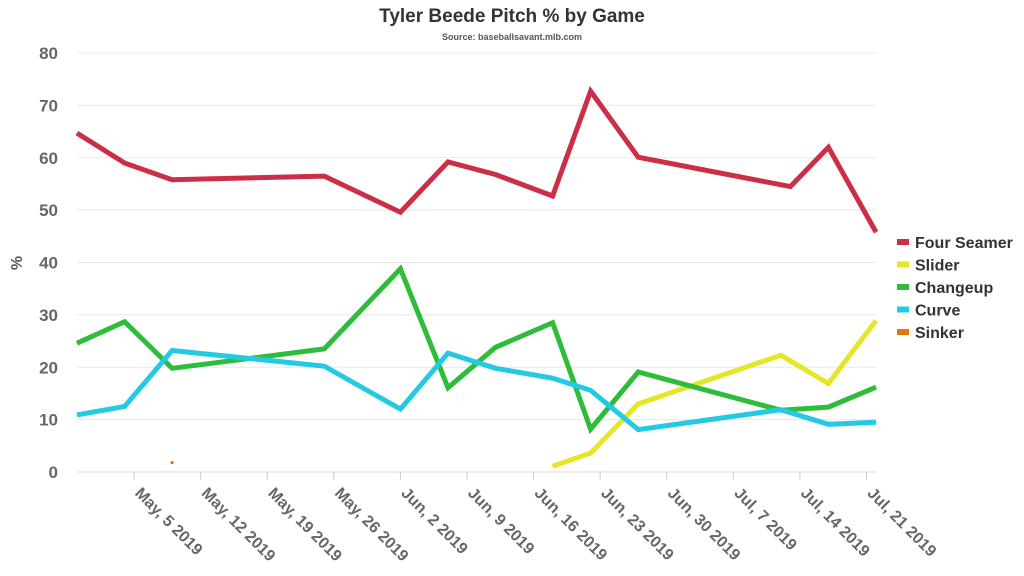  What do you see at coordinates (48, 53) in the screenshot?
I see `y-tick-label: 80` at bounding box center [48, 53].